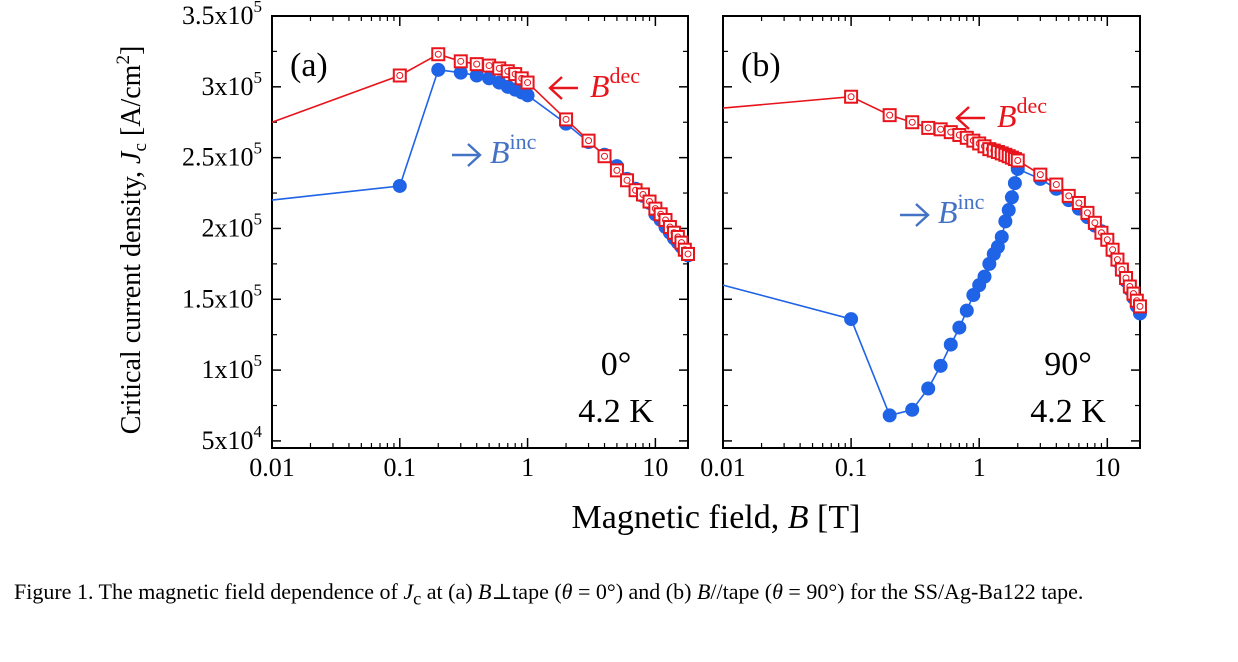 The width and height of the screenshot is (1238, 662). I want to click on y-tick-label: 2x10⁵, so click(232, 225).